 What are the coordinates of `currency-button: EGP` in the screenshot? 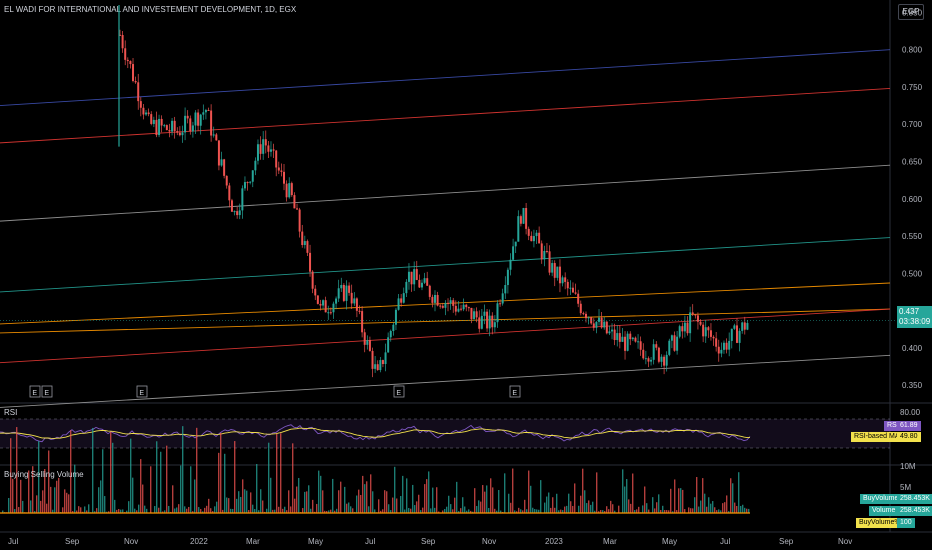 It's located at (911, 12).